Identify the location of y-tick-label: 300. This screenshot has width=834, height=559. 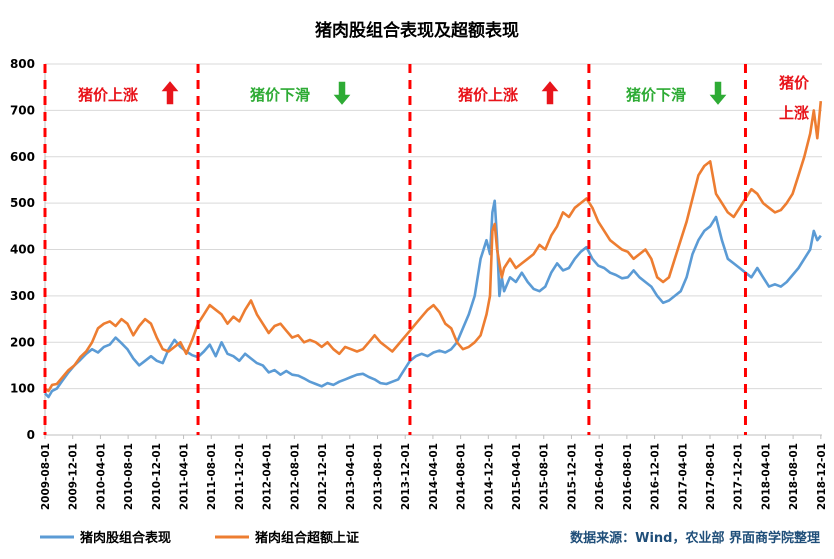
(22, 296).